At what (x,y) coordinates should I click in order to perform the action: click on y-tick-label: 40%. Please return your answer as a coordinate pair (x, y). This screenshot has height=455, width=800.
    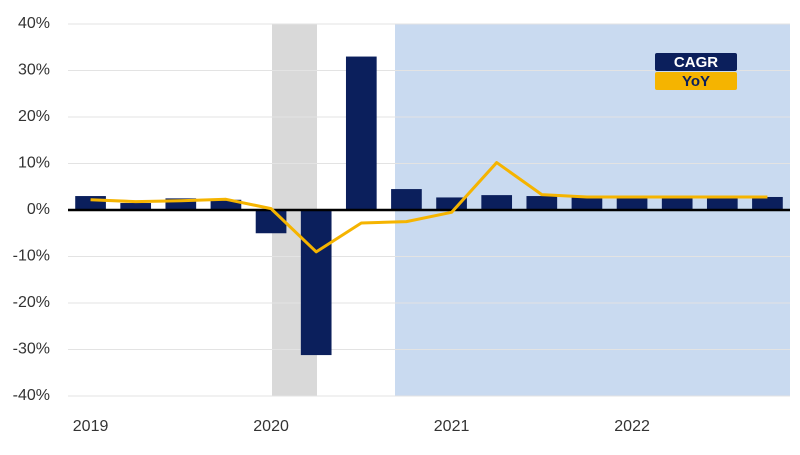
    Looking at the image, I should click on (34, 23).